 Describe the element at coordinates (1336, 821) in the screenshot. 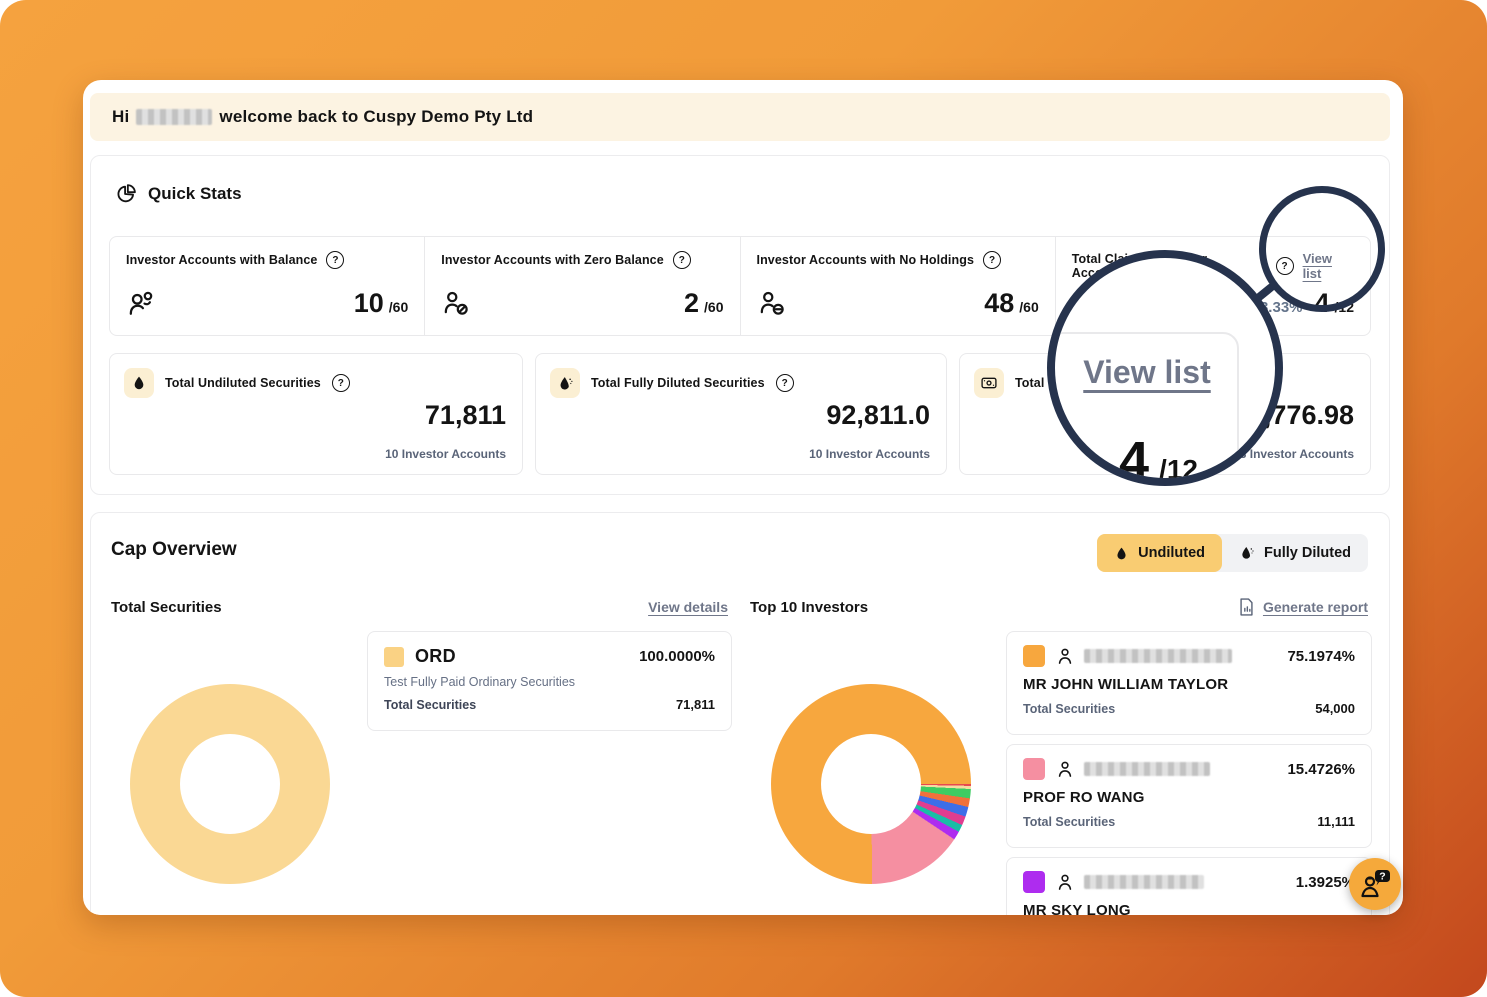

I see `row-value: 11,111` at that location.